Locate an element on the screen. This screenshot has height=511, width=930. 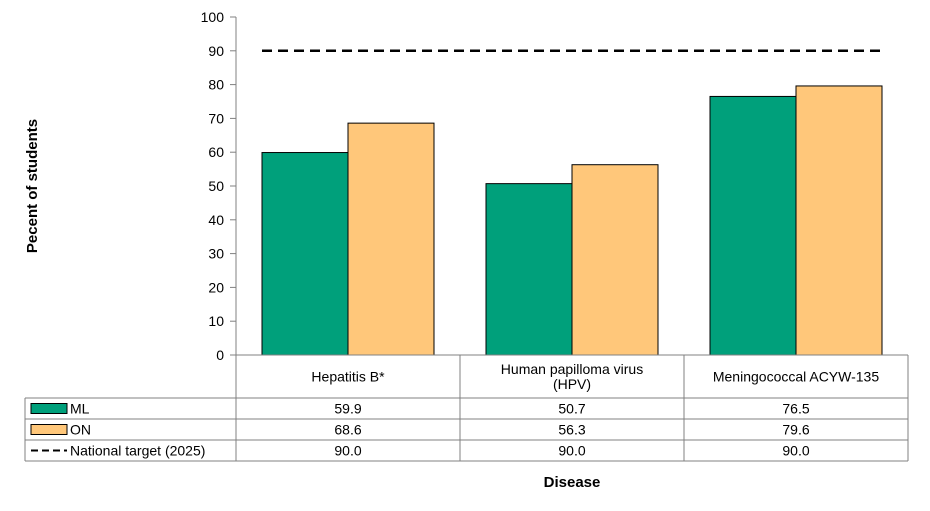
y-tick-label: 60 is located at coordinates (216, 152).